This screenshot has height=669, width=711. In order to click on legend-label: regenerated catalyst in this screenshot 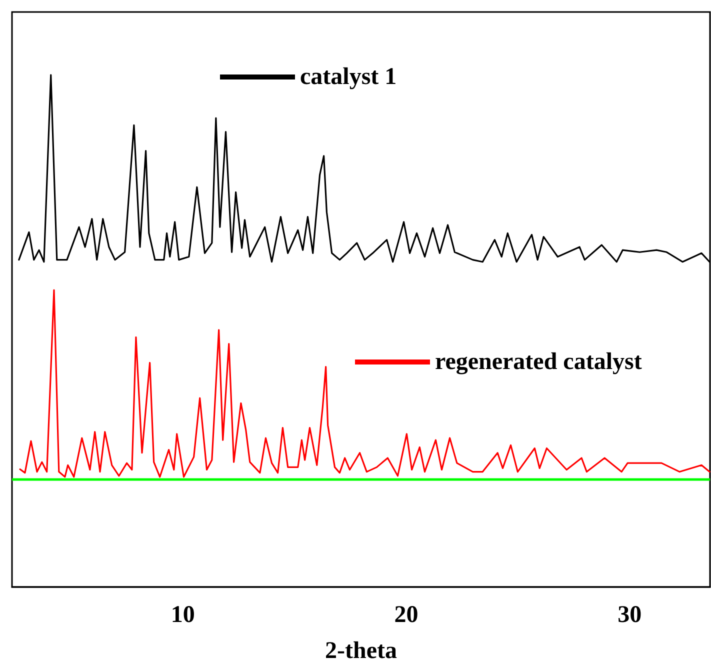, I will do `click(538, 362)`.